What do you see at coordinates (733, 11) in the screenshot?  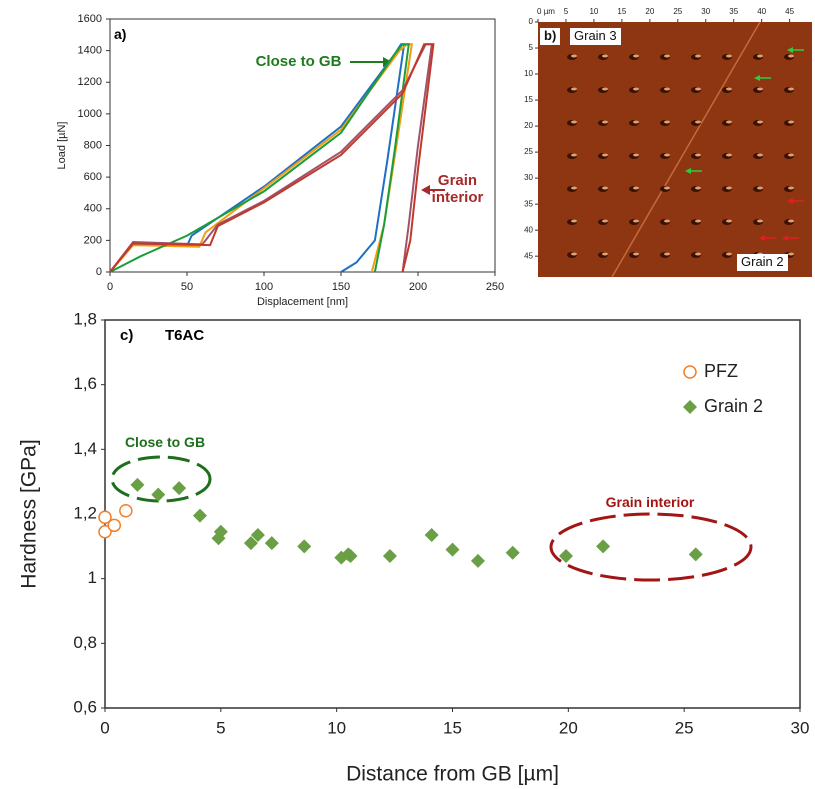 I see `x-tick-label: 35` at bounding box center [733, 11].